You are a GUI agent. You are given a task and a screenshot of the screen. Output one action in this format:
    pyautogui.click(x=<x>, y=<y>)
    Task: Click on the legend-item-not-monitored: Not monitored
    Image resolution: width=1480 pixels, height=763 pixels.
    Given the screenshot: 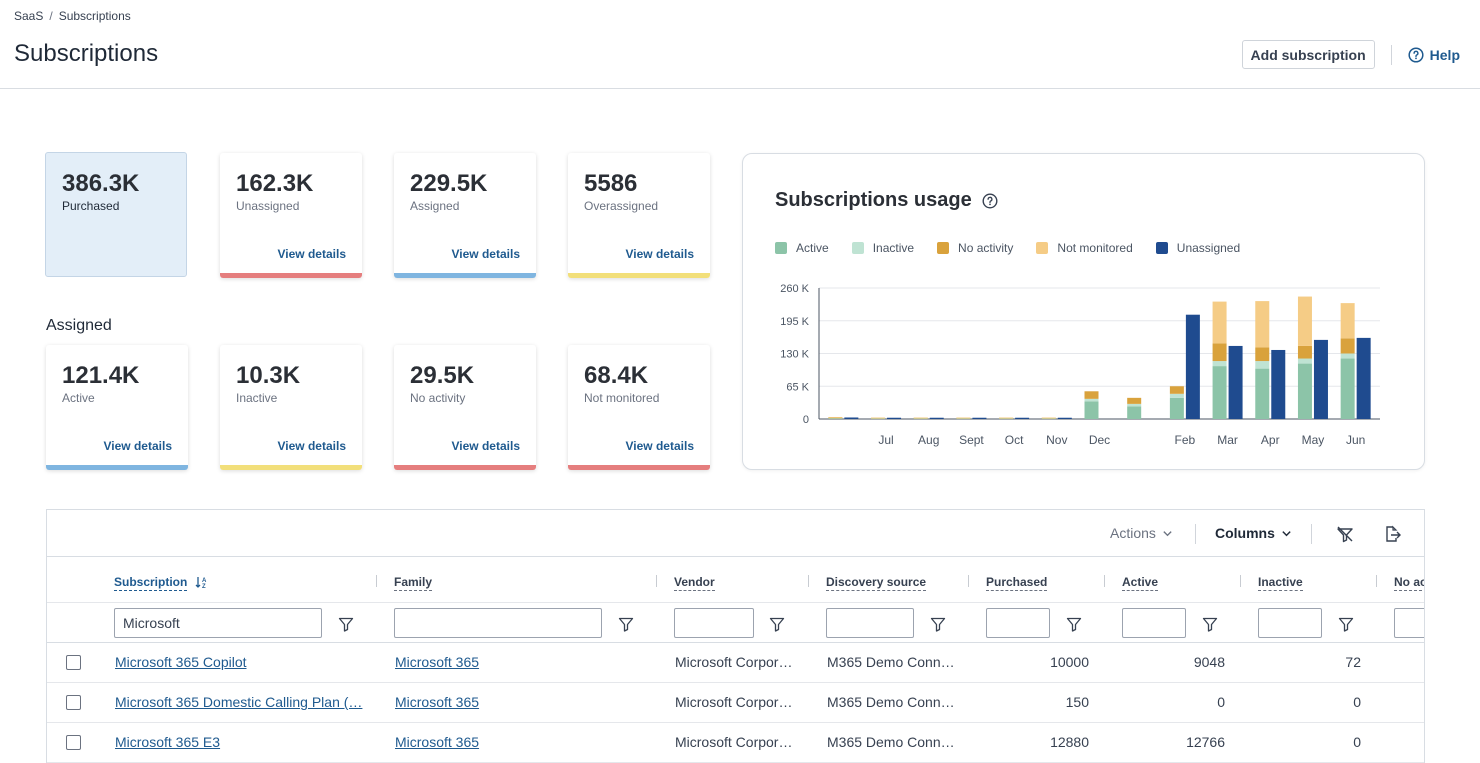 What is the action you would take?
    pyautogui.click(x=1084, y=248)
    